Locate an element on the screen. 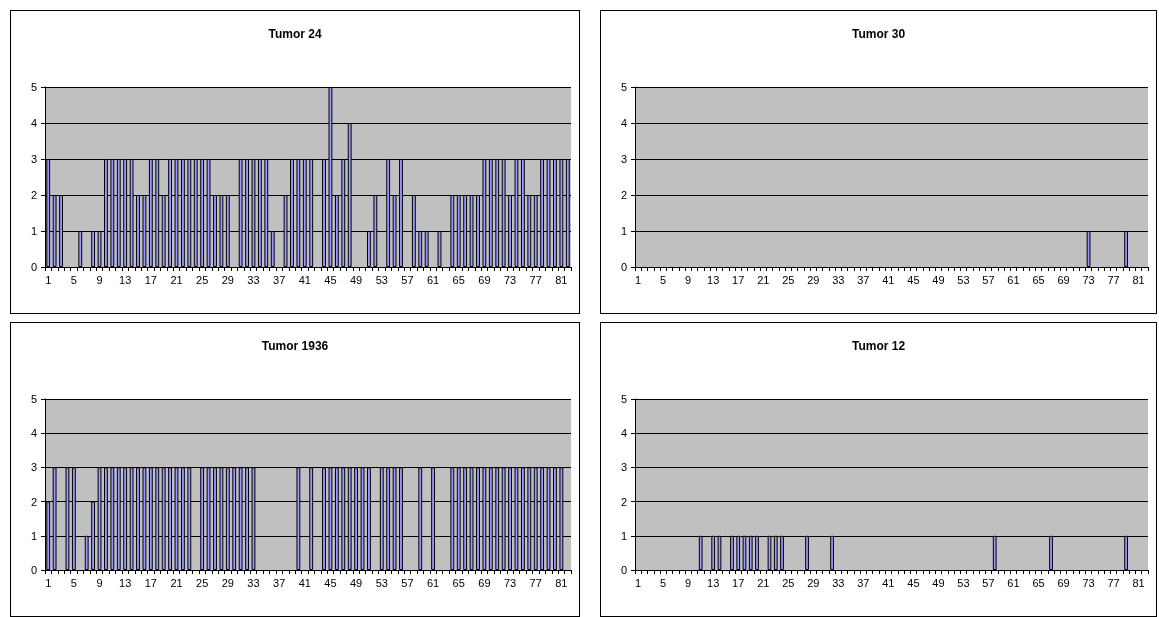 This screenshot has height=617, width=1159. chart-title: Tumor 24 is located at coordinates (295, 34).